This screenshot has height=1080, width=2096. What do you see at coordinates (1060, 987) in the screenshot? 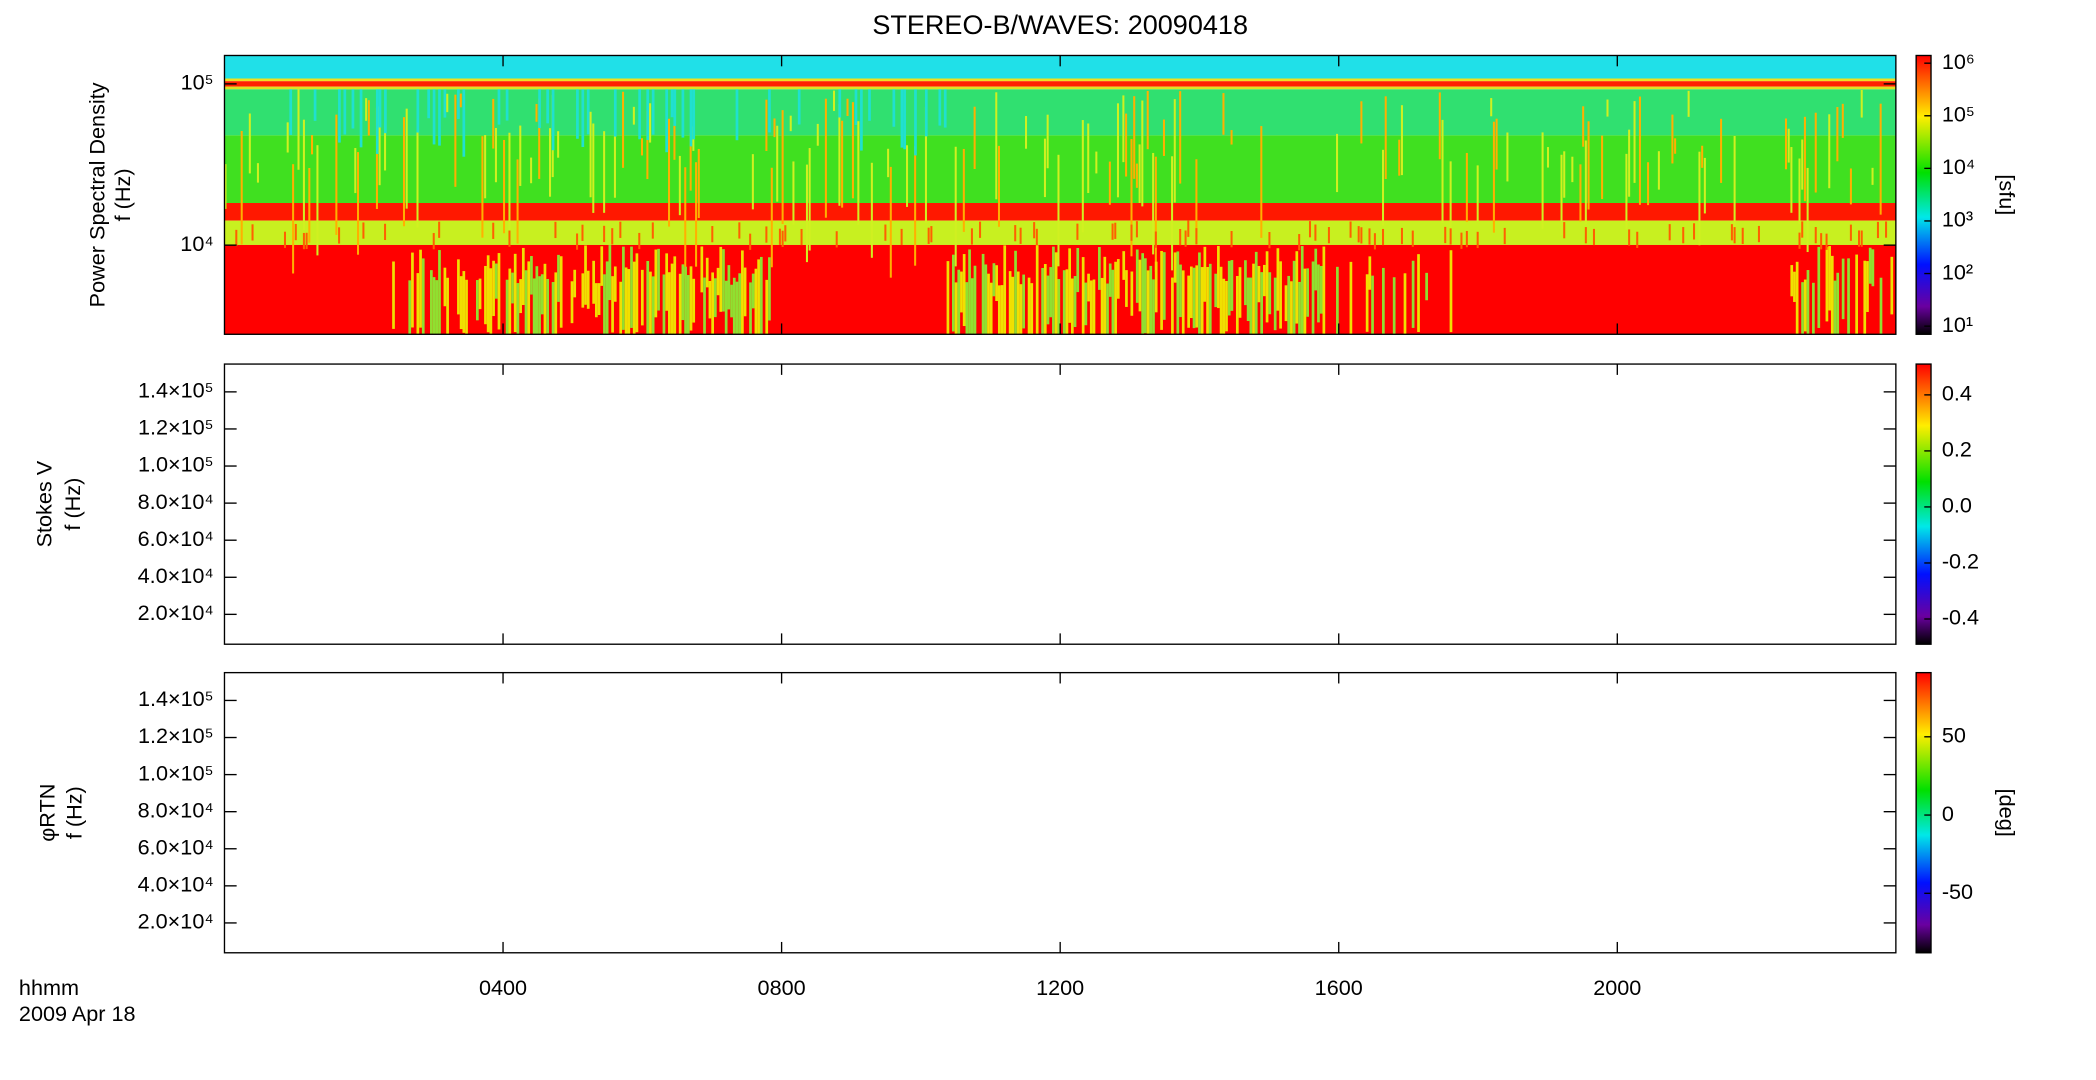
I see `x-tick-label: 1200` at bounding box center [1060, 987].